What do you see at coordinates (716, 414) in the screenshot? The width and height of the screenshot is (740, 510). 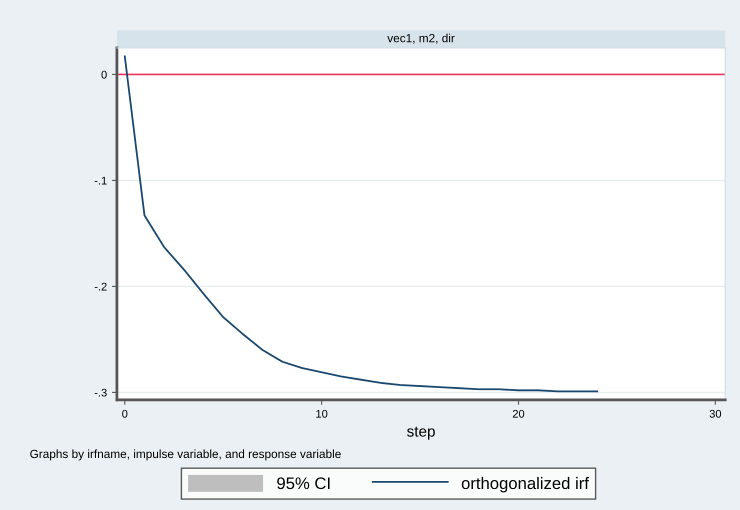 I see `x-tick-label: 30` at bounding box center [716, 414].